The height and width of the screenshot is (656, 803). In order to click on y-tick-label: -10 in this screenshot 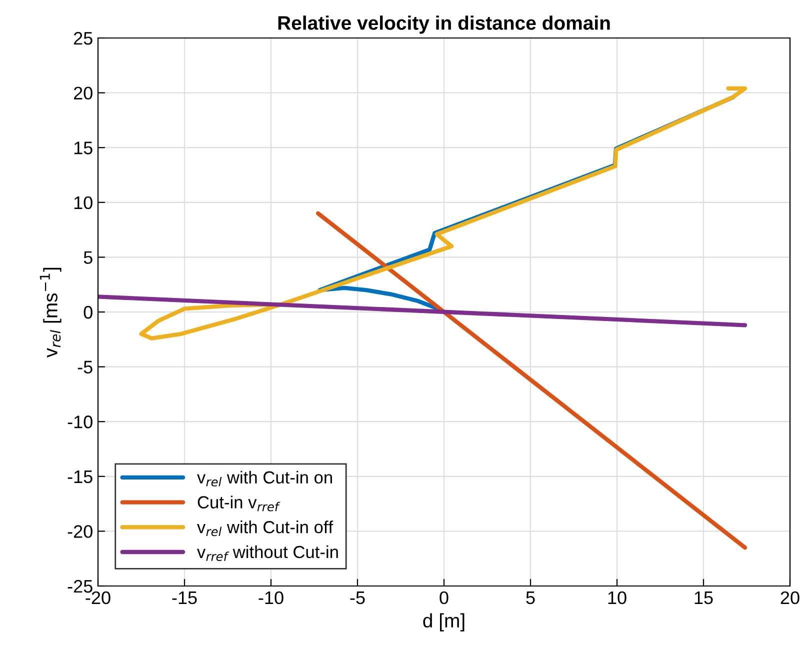, I will do `click(80, 422)`.